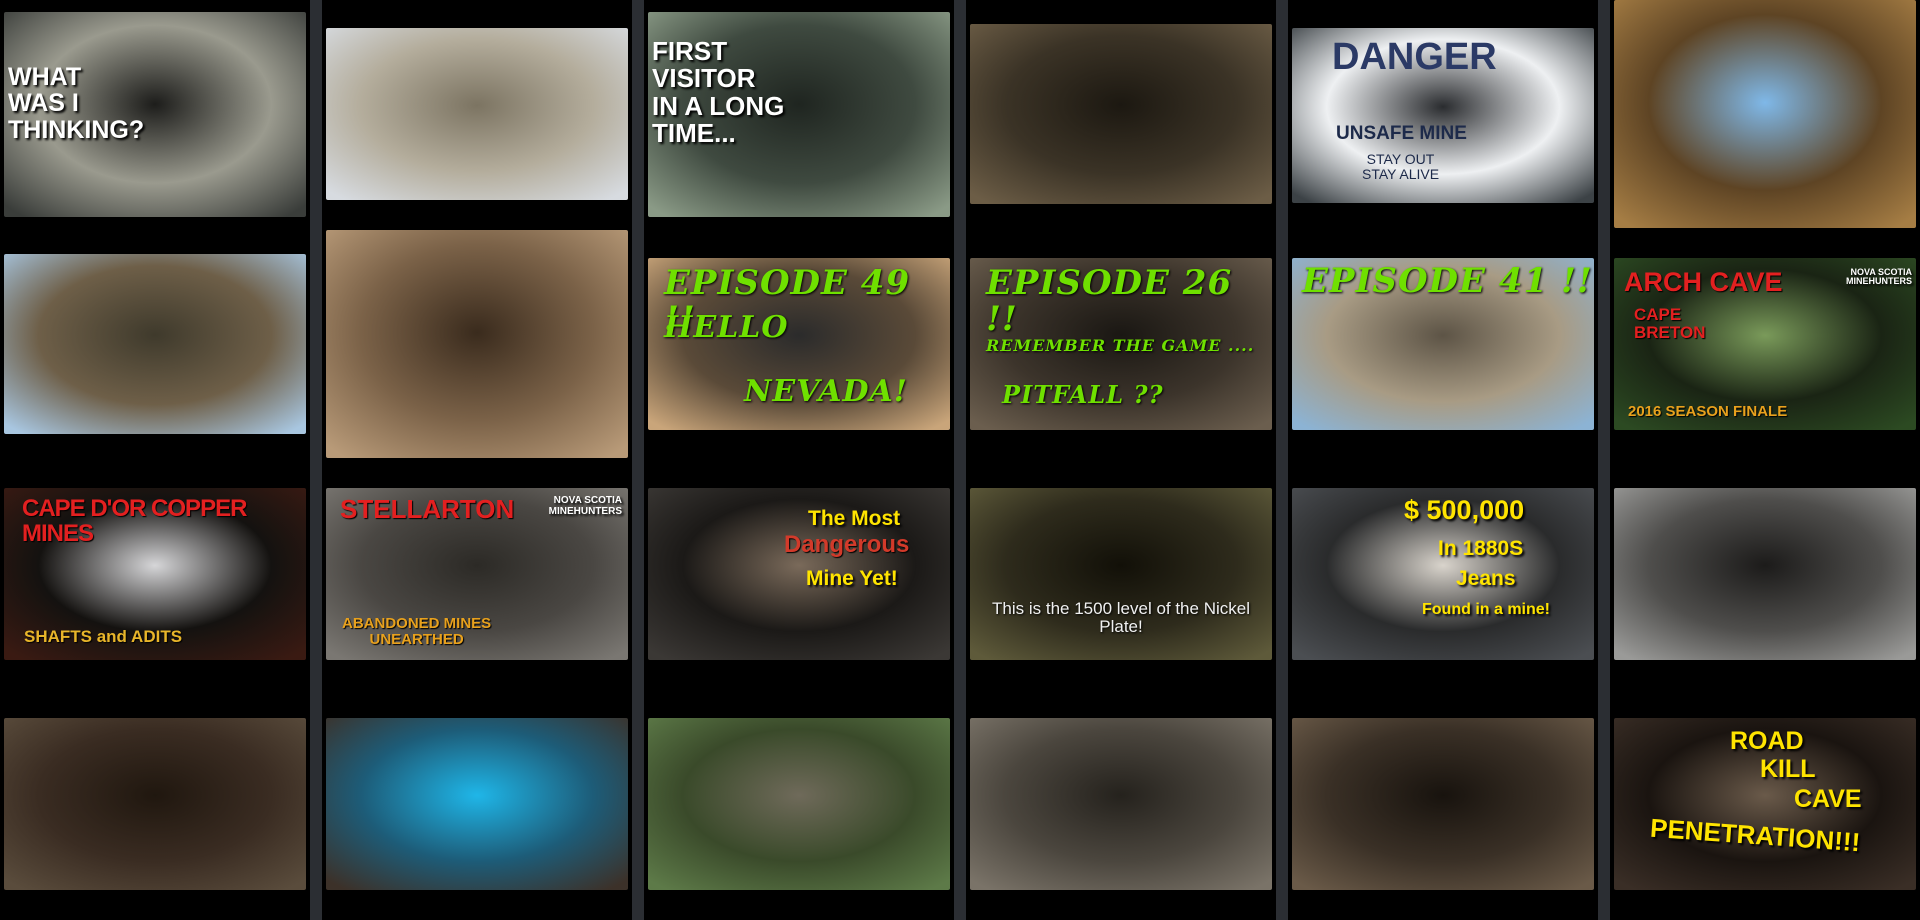 The height and width of the screenshot is (920, 1920). I want to click on video-thumbnail: WHAT WAS I THINKING?, so click(155, 114).